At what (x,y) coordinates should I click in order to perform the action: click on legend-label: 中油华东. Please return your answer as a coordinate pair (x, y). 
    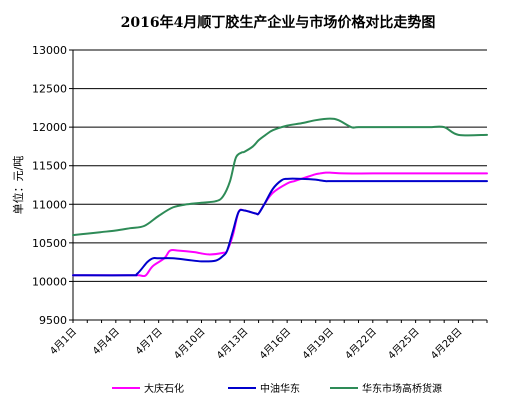
    Looking at the image, I should click on (280, 388).